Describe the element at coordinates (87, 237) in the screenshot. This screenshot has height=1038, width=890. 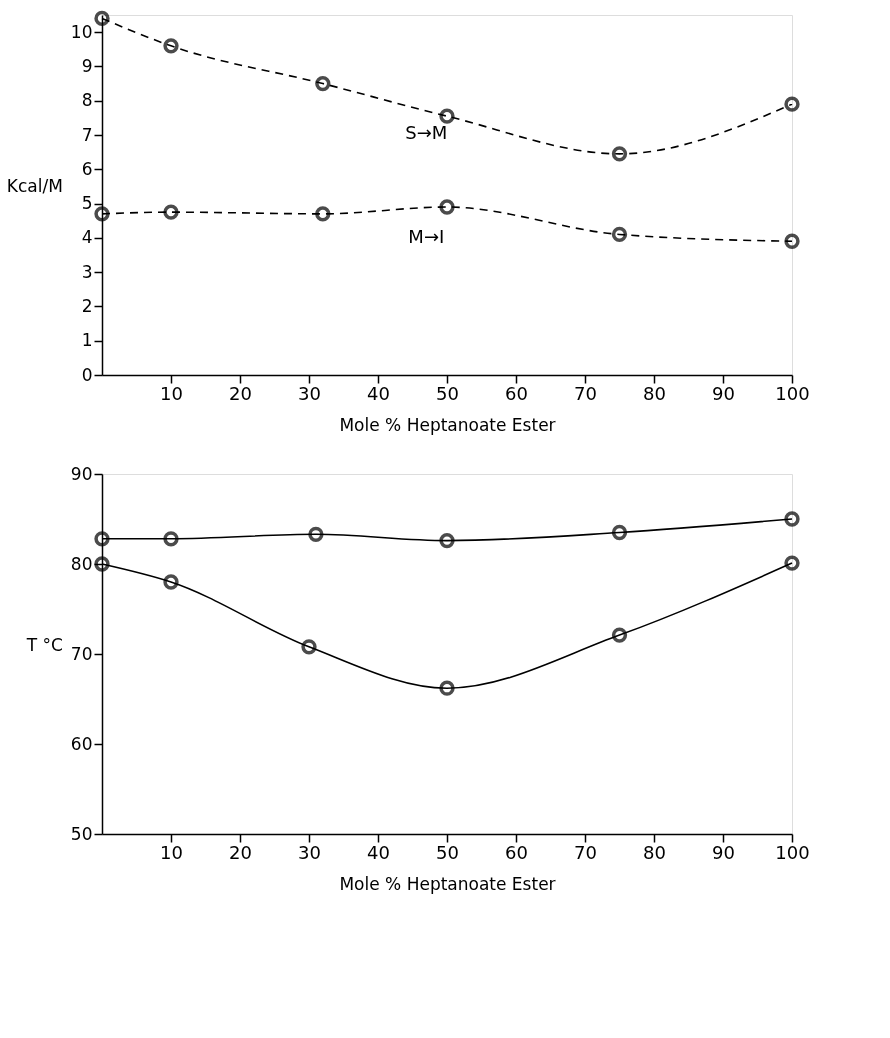
I see `y-tick-label: 4` at that location.